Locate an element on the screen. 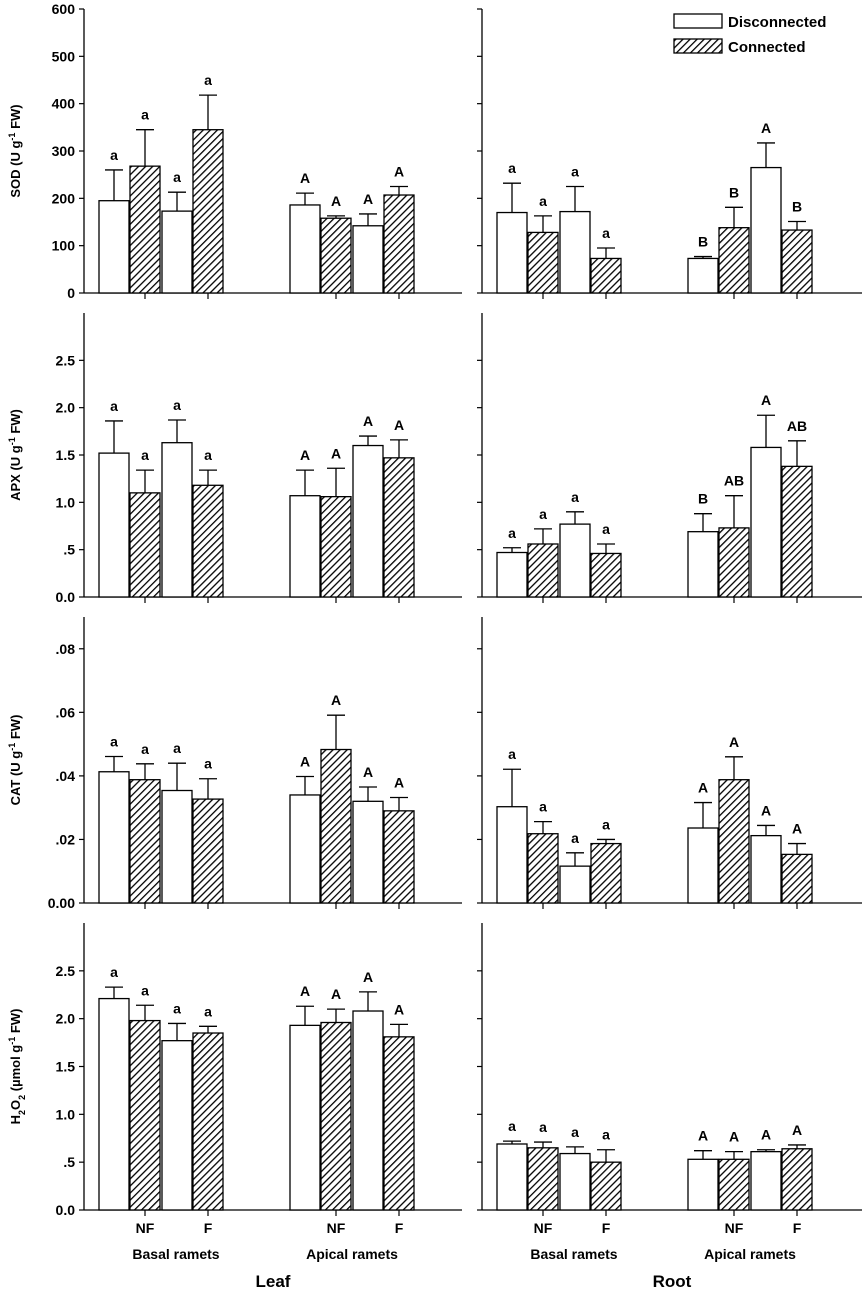 Image resolution: width=867 pixels, height=1292 pixels. legend-swatch-disconnected is located at coordinates (698, 21).